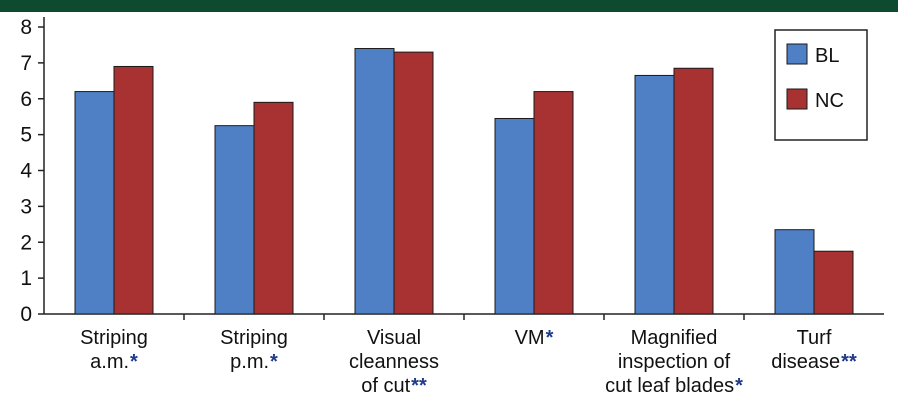 The height and width of the screenshot is (415, 898). Describe the element at coordinates (814, 338) in the screenshot. I see `x-category-label: Turf` at that location.